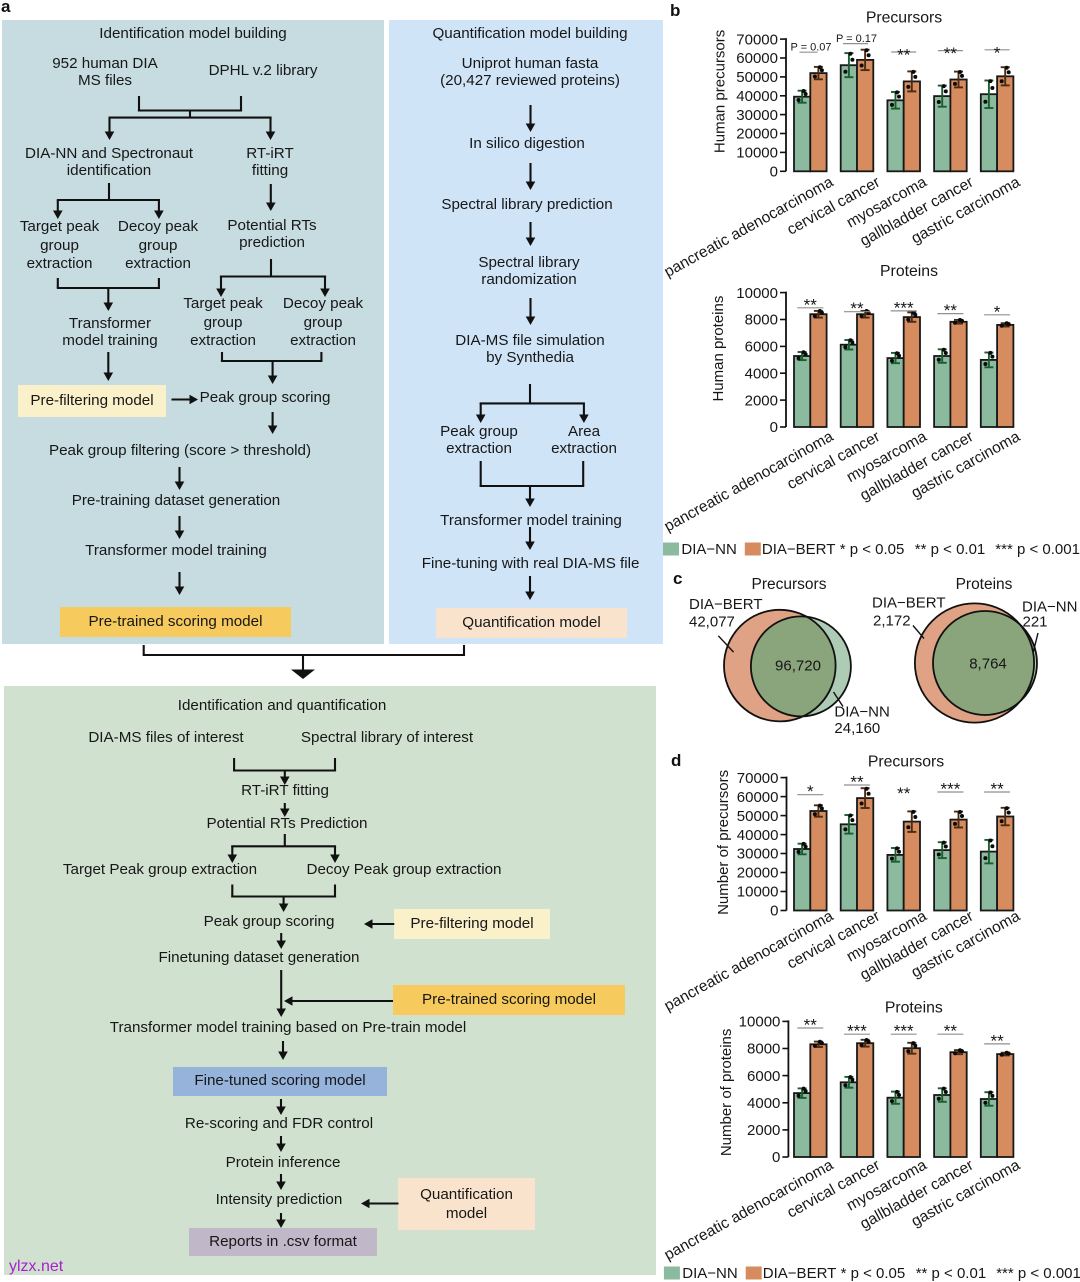  I want to click on svg-text: 2,172, so click(892, 620).